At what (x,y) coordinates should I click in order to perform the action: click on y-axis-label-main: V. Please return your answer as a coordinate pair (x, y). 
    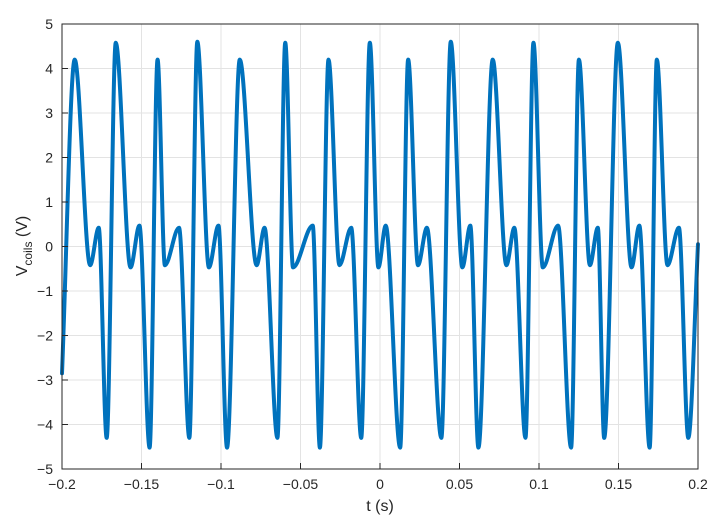
    Looking at the image, I should click on (22, 270).